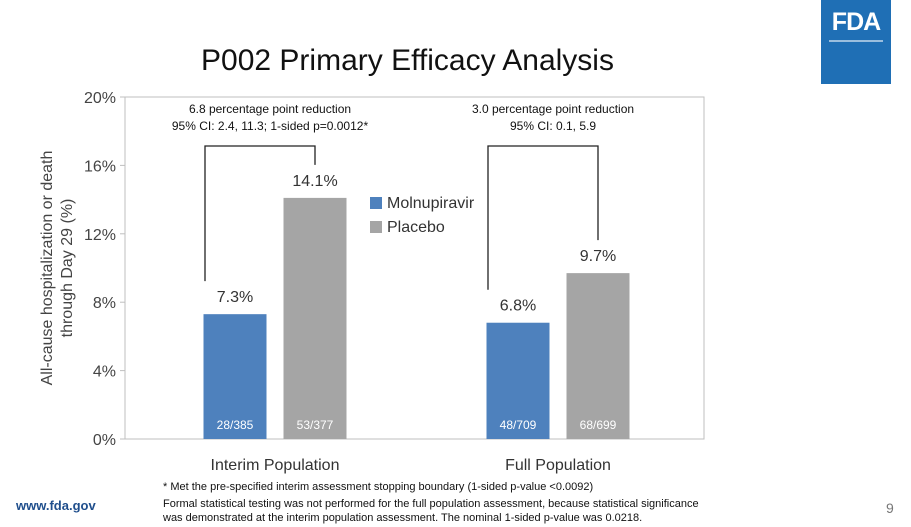 The image size is (911, 527). I want to click on bar-value-label: 6.8%, so click(518, 306).